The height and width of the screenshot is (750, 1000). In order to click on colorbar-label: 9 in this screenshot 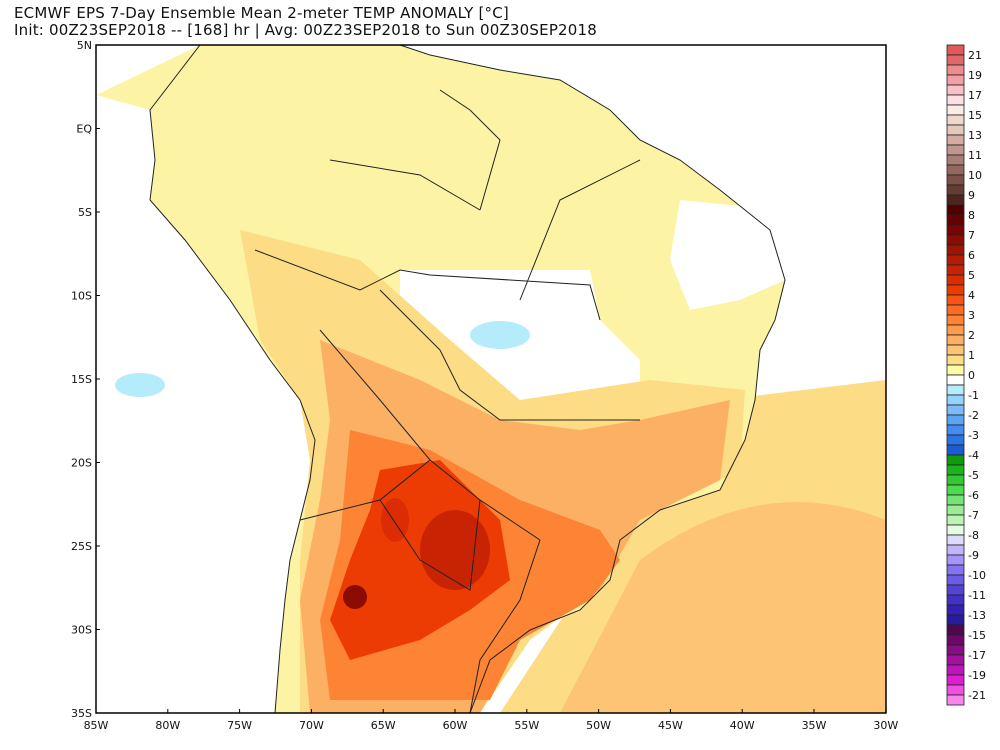, I will do `click(971, 195)`.